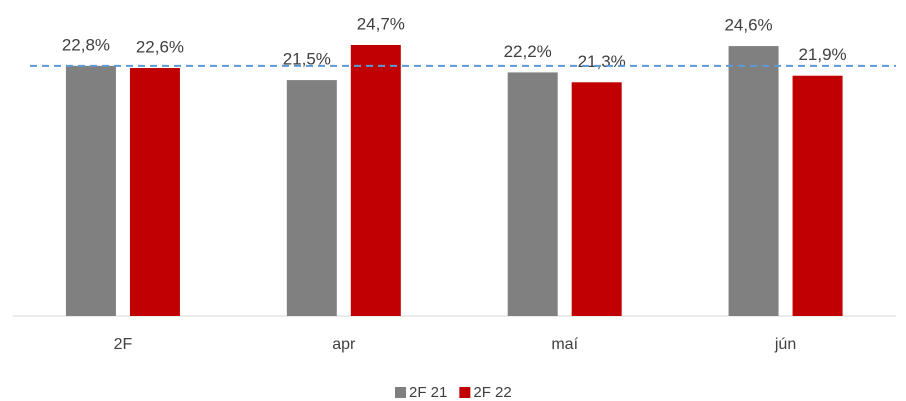 This screenshot has height=401, width=906. What do you see at coordinates (123, 344) in the screenshot?
I see `x-tick-label: 2F` at bounding box center [123, 344].